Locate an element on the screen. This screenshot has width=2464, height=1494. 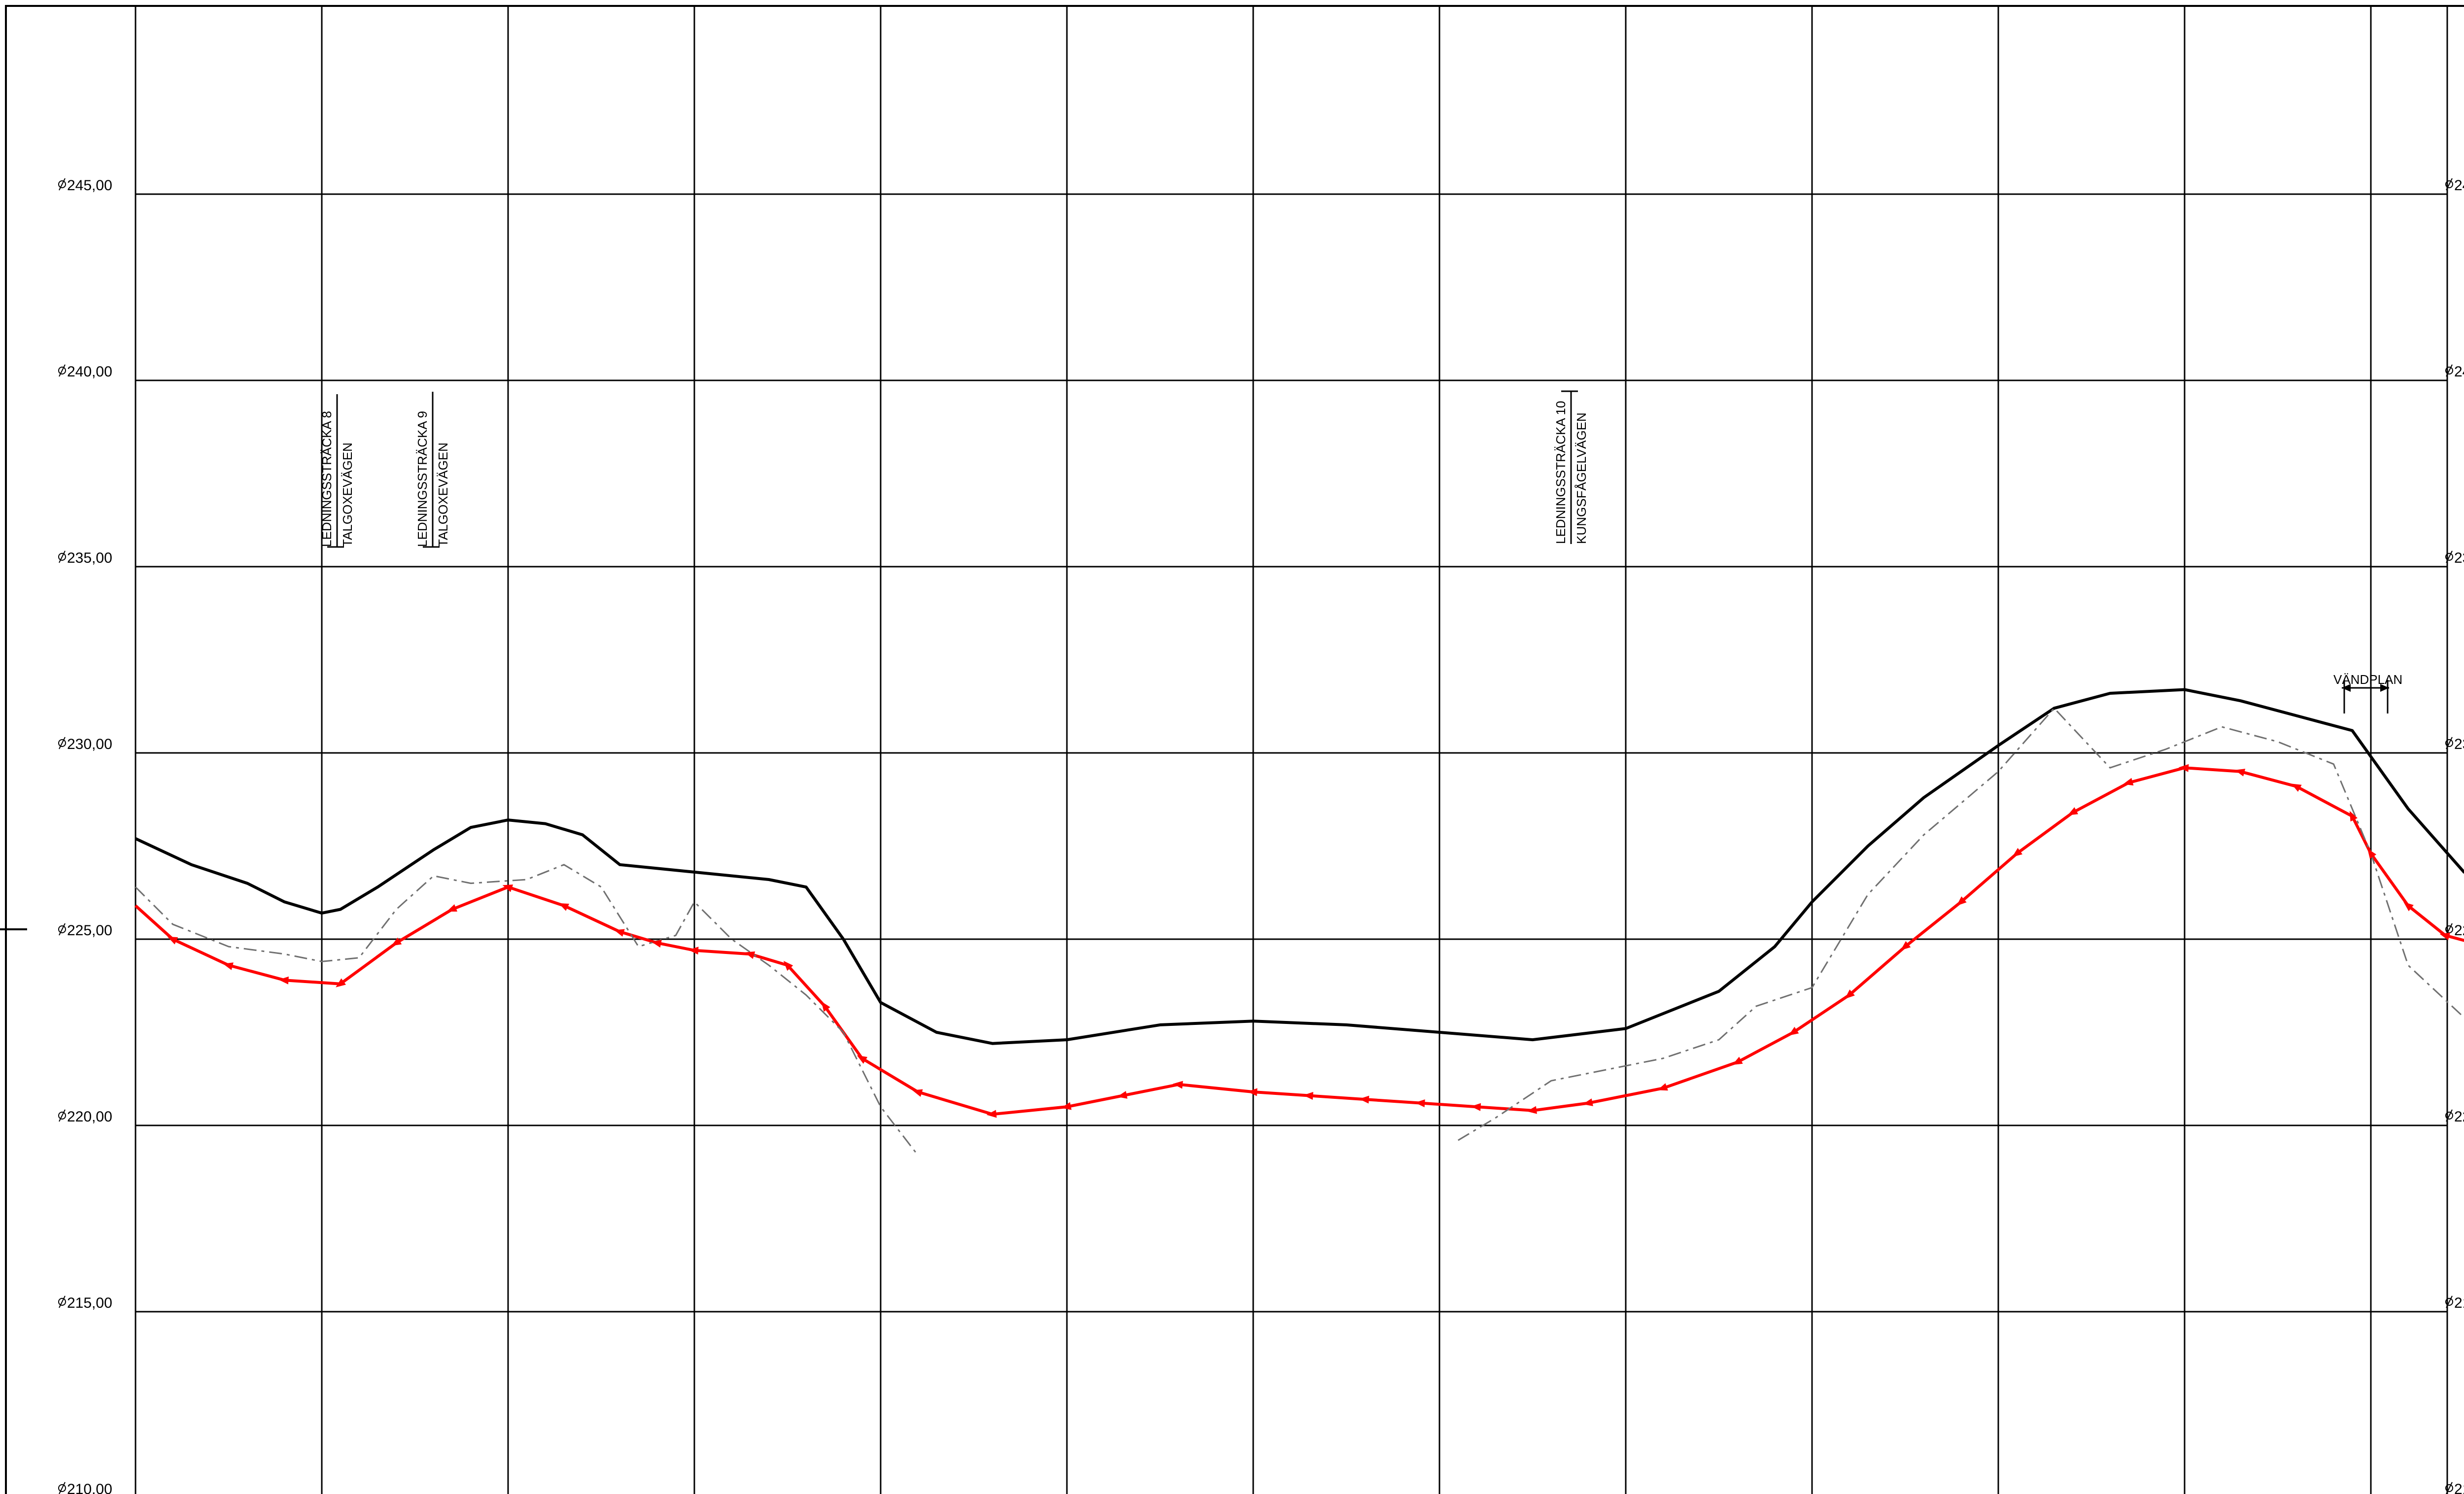
elevation-label-right: 235,00 is located at coordinates (2454, 558).